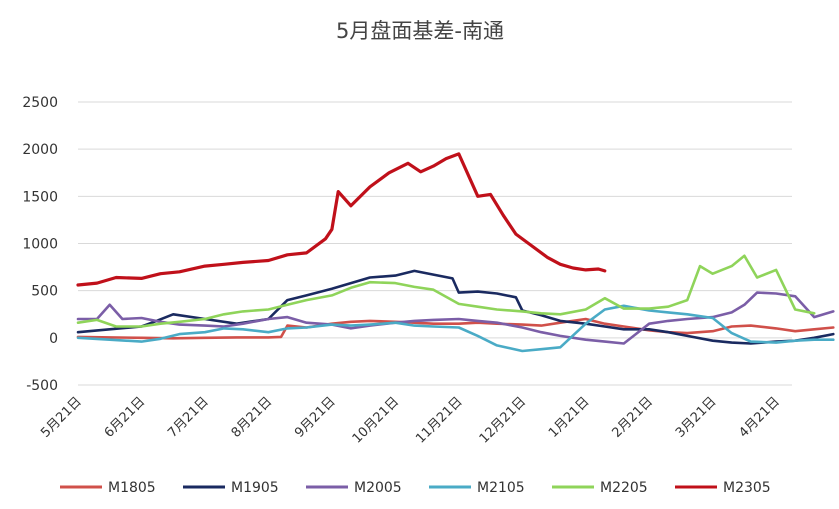 Image resolution: width=839 pixels, height=509 pixels. Describe the element at coordinates (420, 31) in the screenshot. I see `chart-title: 5月盘面基差-南通` at that location.